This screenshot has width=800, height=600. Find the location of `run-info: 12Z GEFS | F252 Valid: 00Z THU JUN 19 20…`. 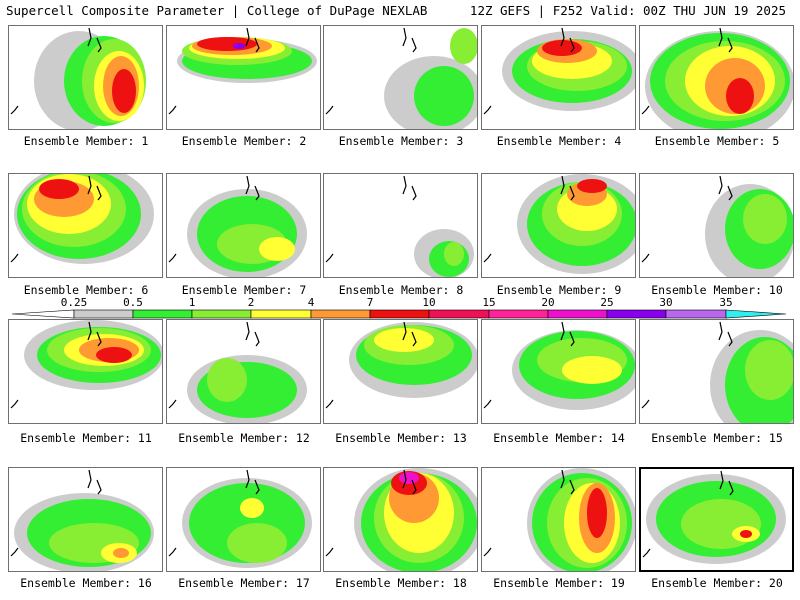

run-info: 12Z GEFS | F252 Valid: 00Z THU JUN 19 20… is located at coordinates (627, 10).